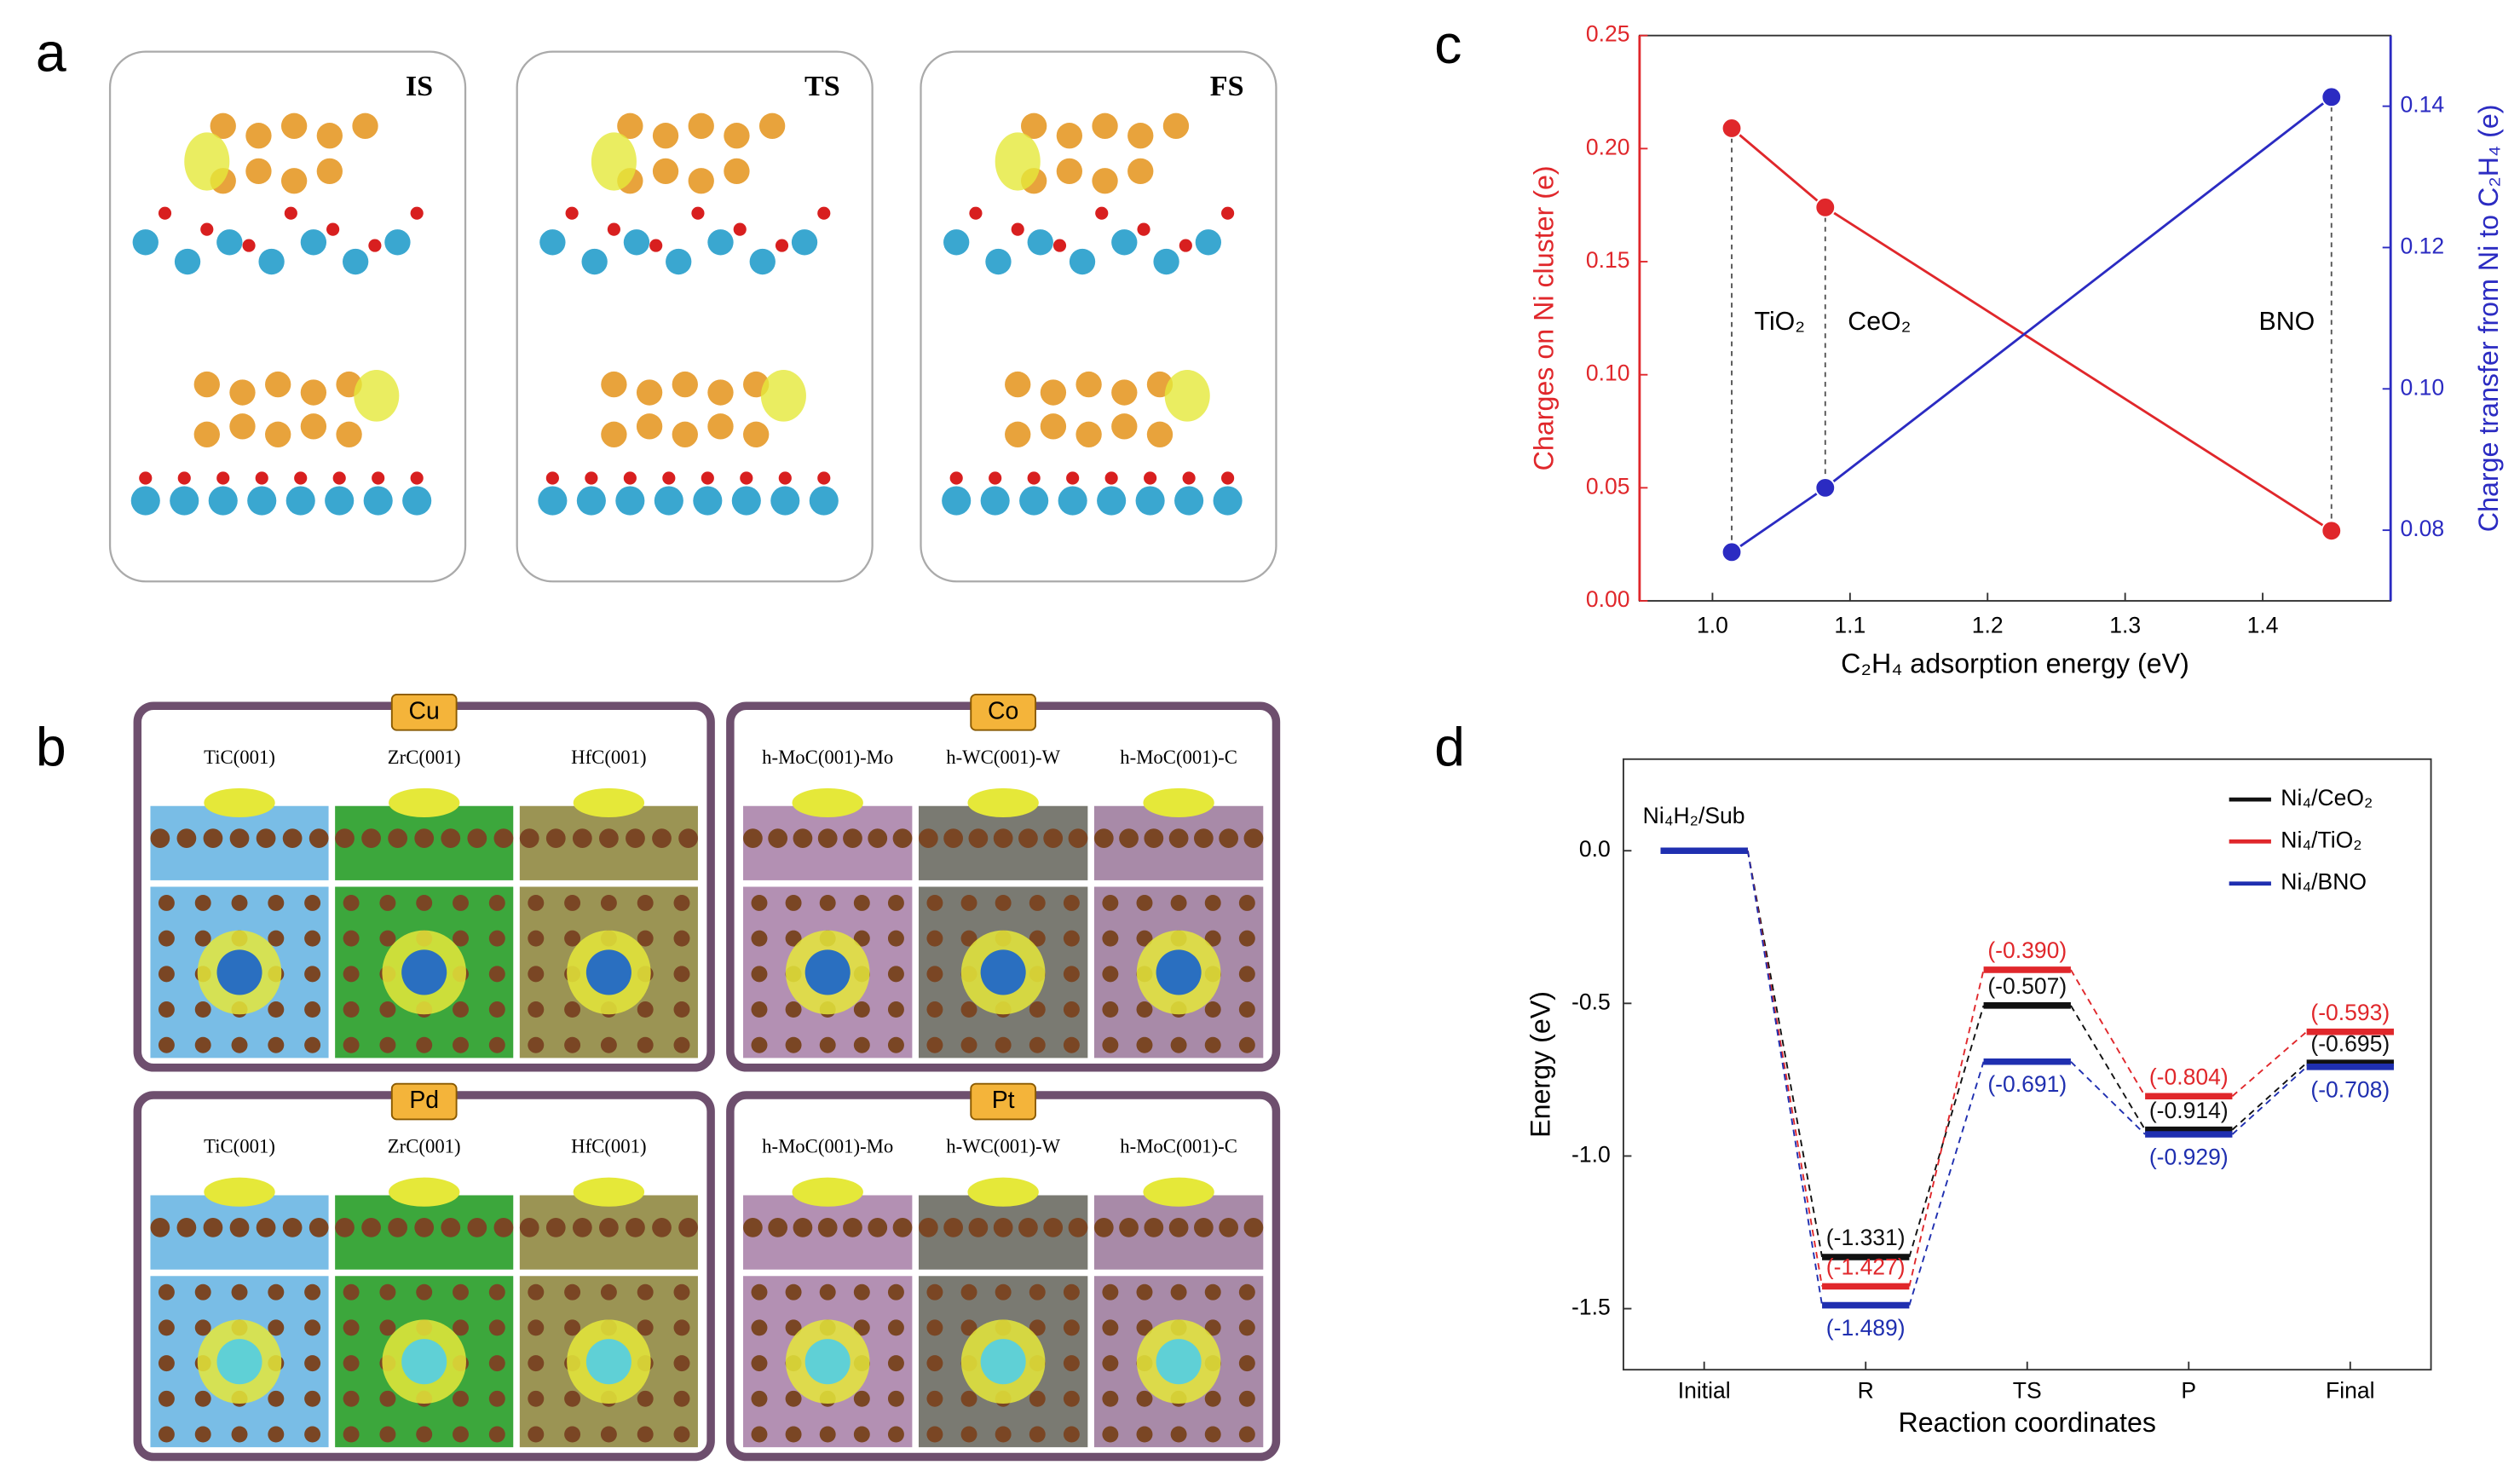 The width and height of the screenshot is (2520, 1465). I want to click on y-tick-label: -1.5, so click(1591, 1307).